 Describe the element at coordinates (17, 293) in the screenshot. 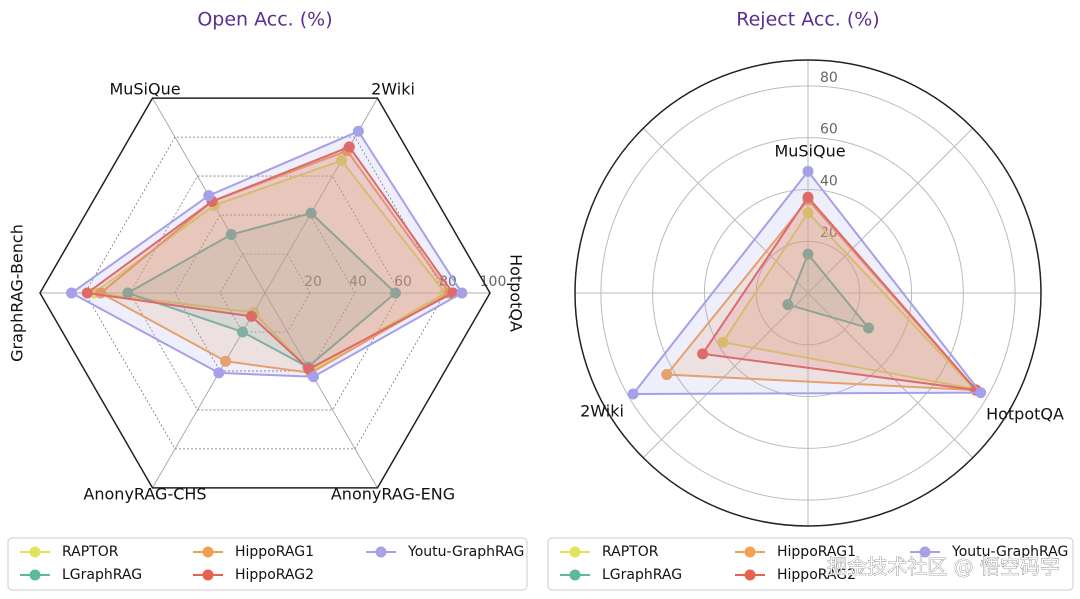

I see `axis-label: GraphRAG-Bench` at that location.